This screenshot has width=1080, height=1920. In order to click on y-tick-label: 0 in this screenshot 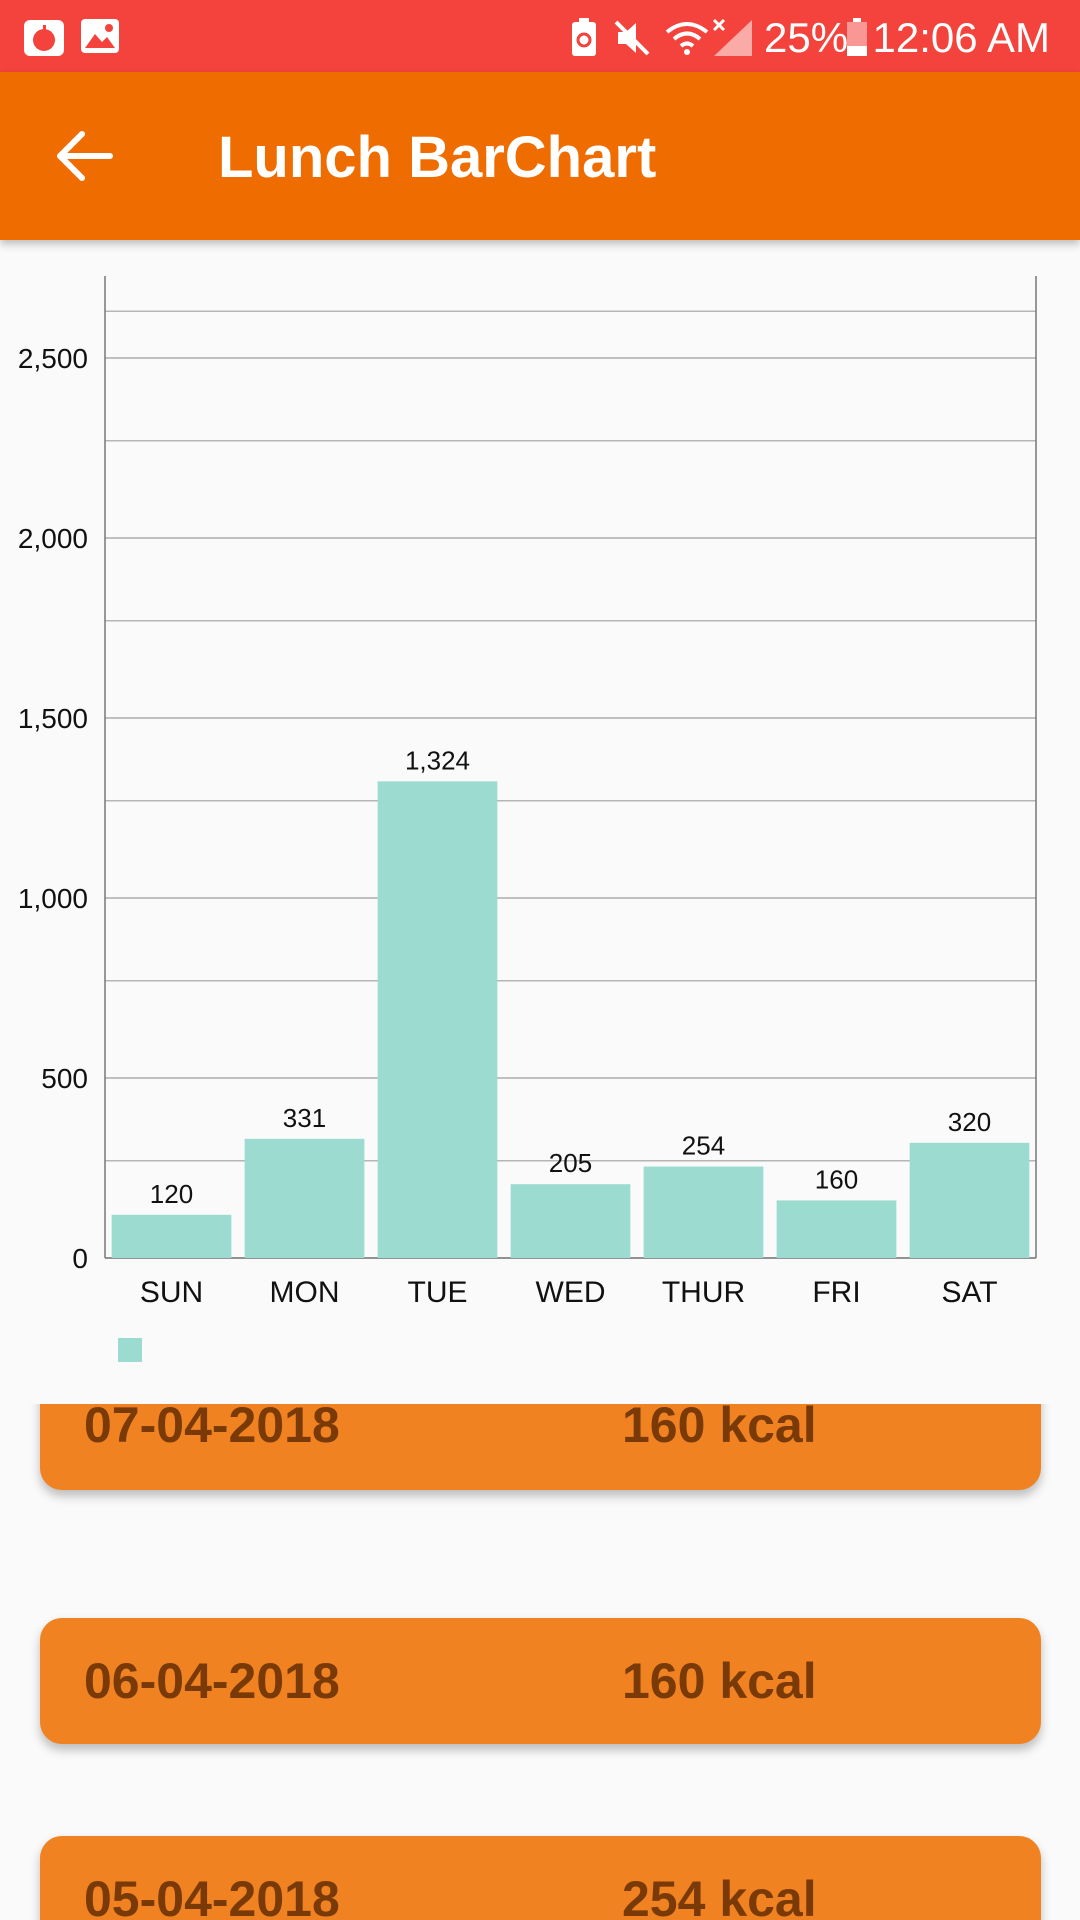, I will do `click(80, 1258)`.